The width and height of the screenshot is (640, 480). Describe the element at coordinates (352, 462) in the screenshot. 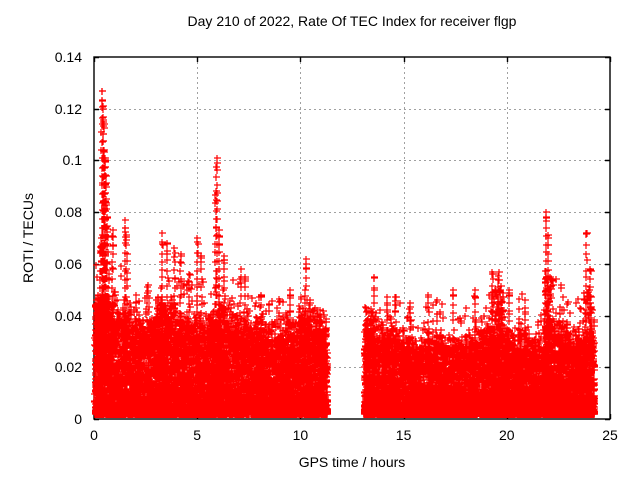

I see `x-axis-label: GPS time / hours` at that location.